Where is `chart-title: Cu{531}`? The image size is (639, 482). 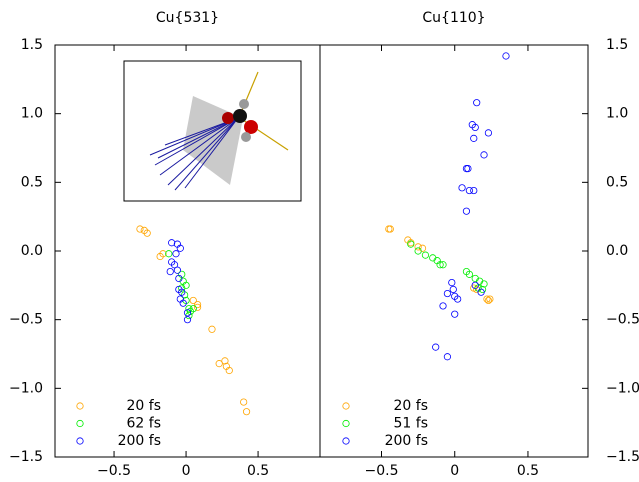
chart-title: Cu{531} is located at coordinates (187, 18).